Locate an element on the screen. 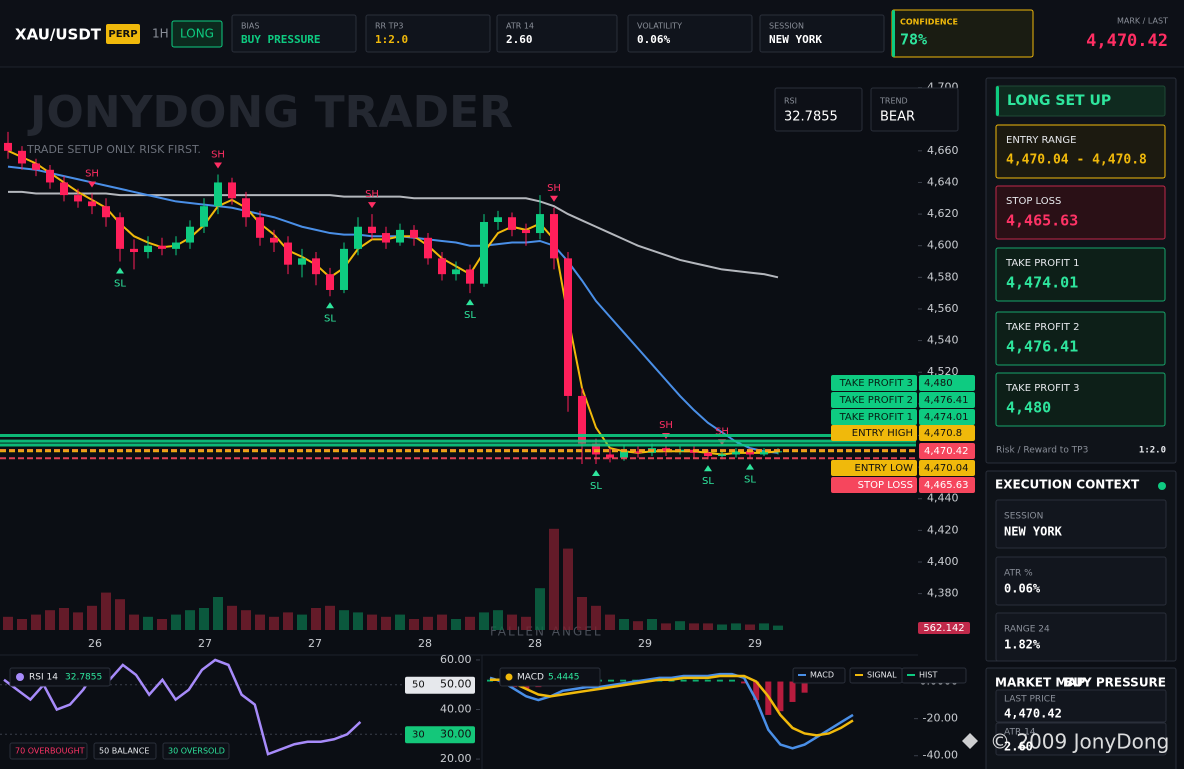 This screenshot has width=1184, height=769. rsi-legend is located at coordinates (60, 677).